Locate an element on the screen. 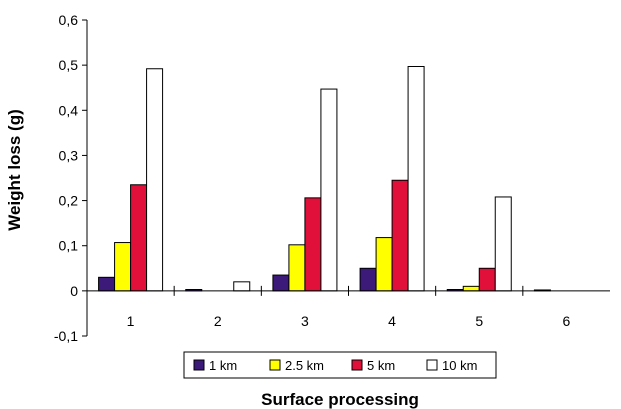  y-tick-label: 0,5 is located at coordinates (69, 65).